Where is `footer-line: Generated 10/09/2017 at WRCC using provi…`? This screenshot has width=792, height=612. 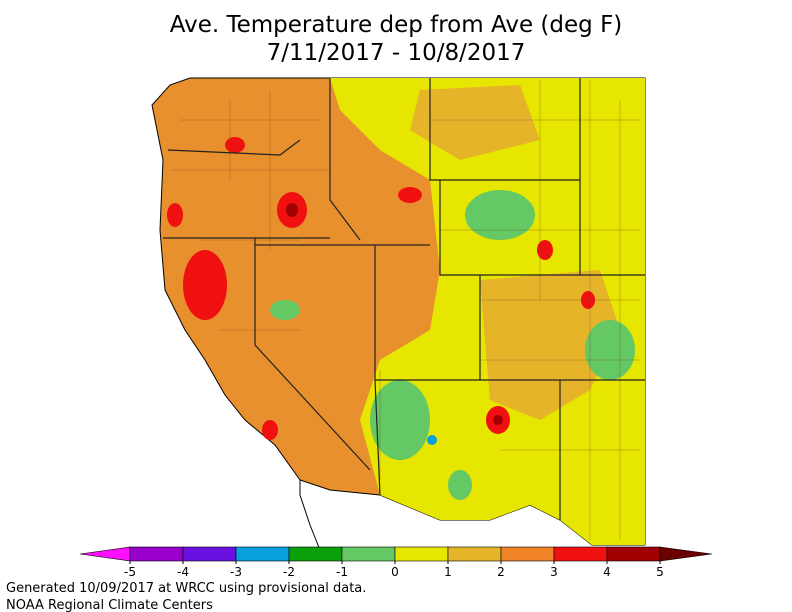
footer-line: Generated 10/09/2017 at WRCC using provi… is located at coordinates (186, 588).